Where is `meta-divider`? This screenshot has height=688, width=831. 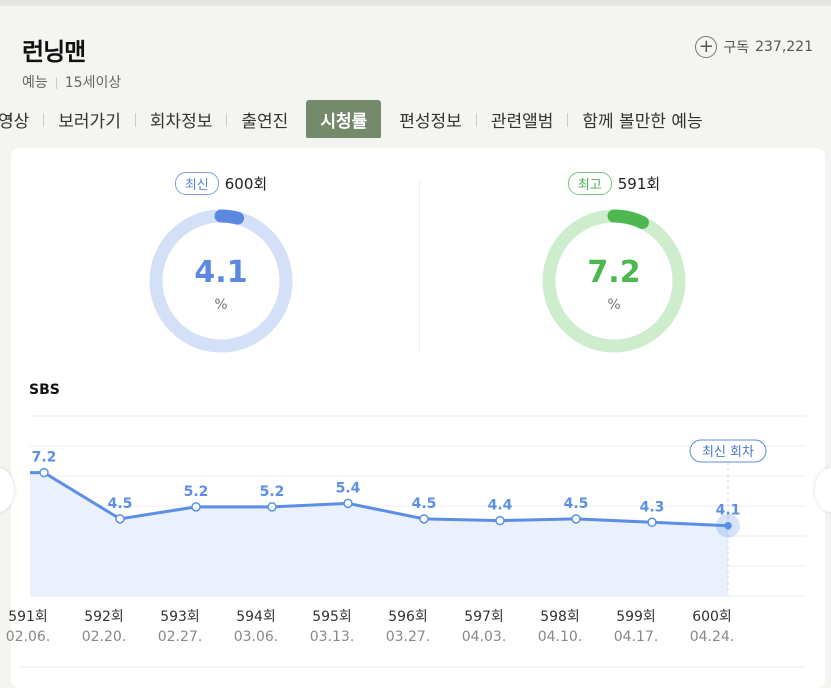
meta-divider is located at coordinates (56, 83).